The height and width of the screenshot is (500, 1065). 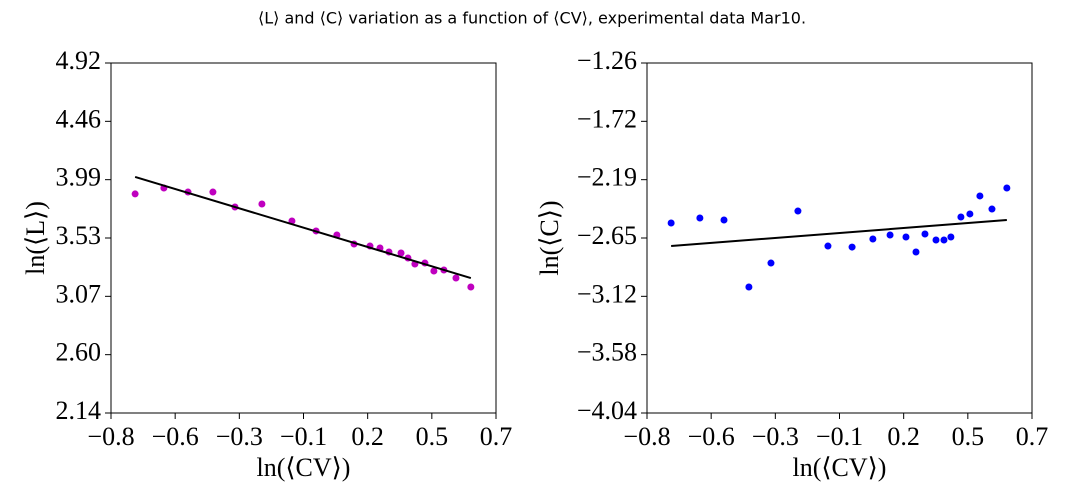 What do you see at coordinates (607, 410) in the screenshot?
I see `y-tick-label: −4.04` at bounding box center [607, 410].